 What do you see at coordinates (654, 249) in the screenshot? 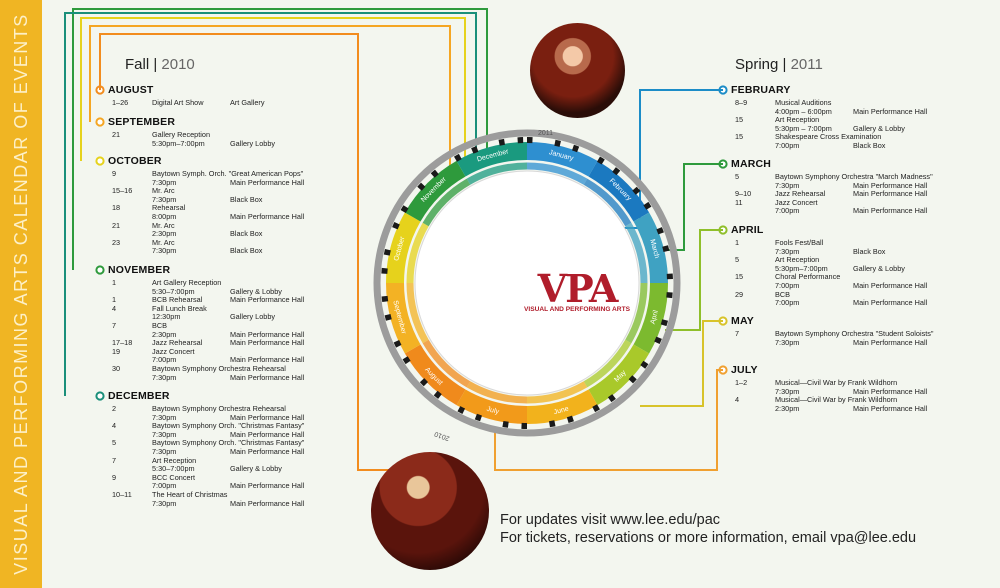
I see `wheel-month-label: March` at bounding box center [654, 249].